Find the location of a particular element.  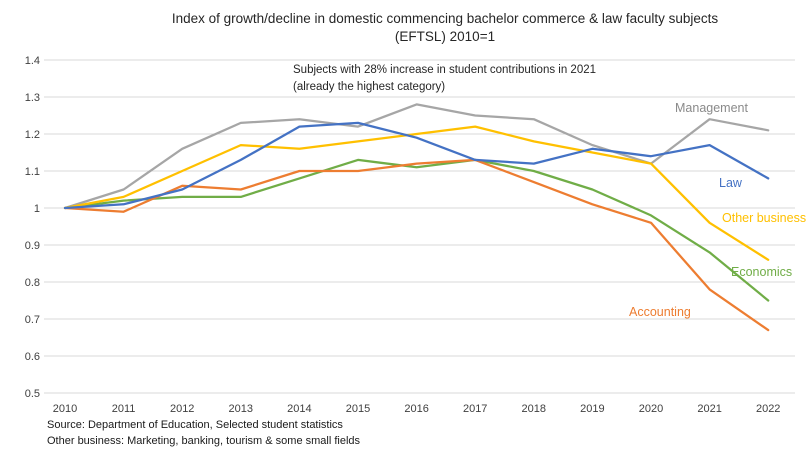

series-label-law: Law is located at coordinates (731, 183).